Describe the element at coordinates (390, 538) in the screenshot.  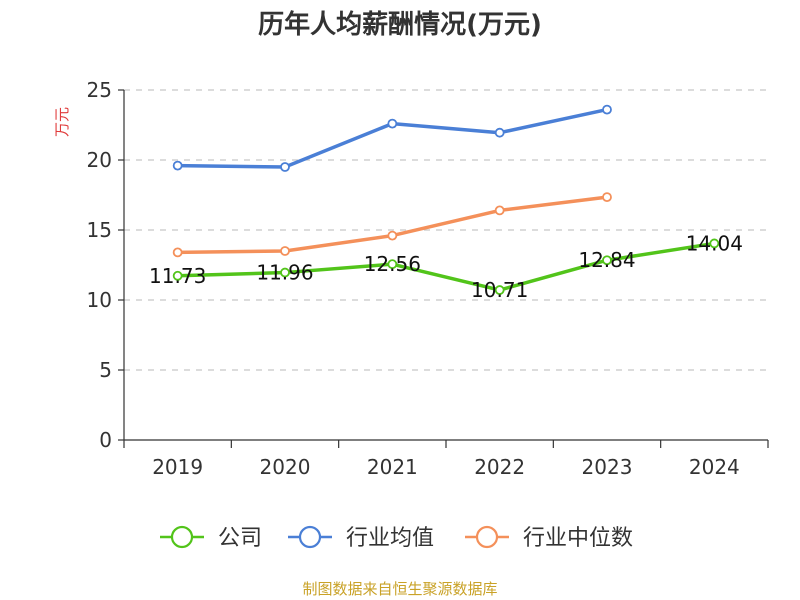
I see `legend-label-1: 行业均值` at that location.